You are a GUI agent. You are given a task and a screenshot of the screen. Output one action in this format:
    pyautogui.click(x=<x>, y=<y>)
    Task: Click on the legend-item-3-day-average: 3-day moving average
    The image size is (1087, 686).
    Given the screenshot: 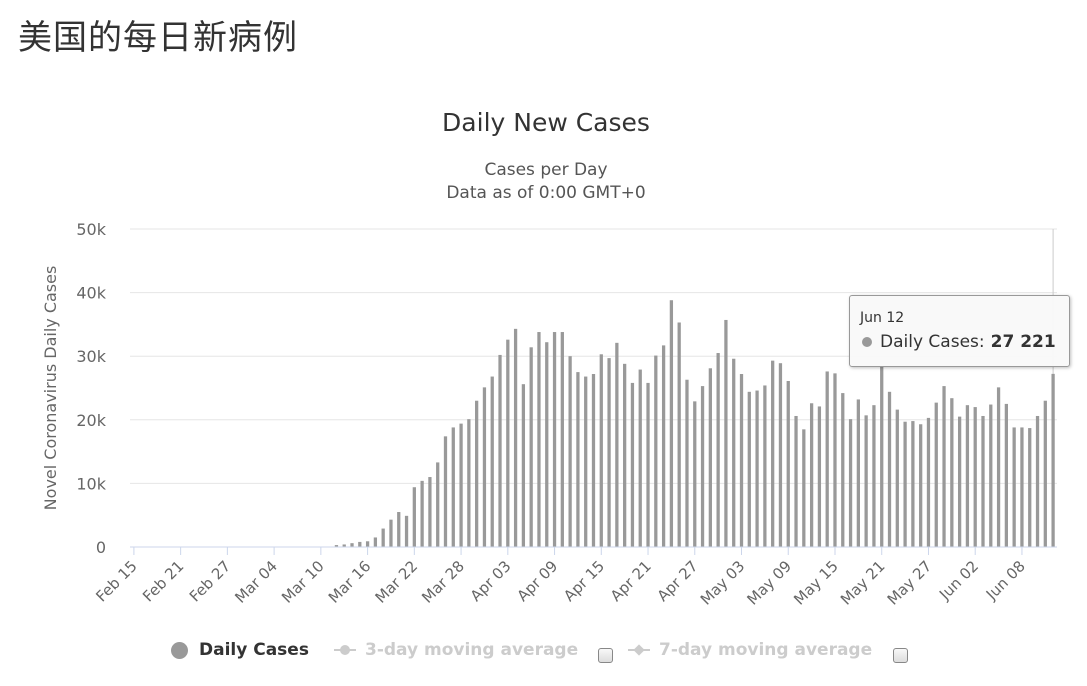 What is the action you would take?
    pyautogui.click(x=456, y=650)
    